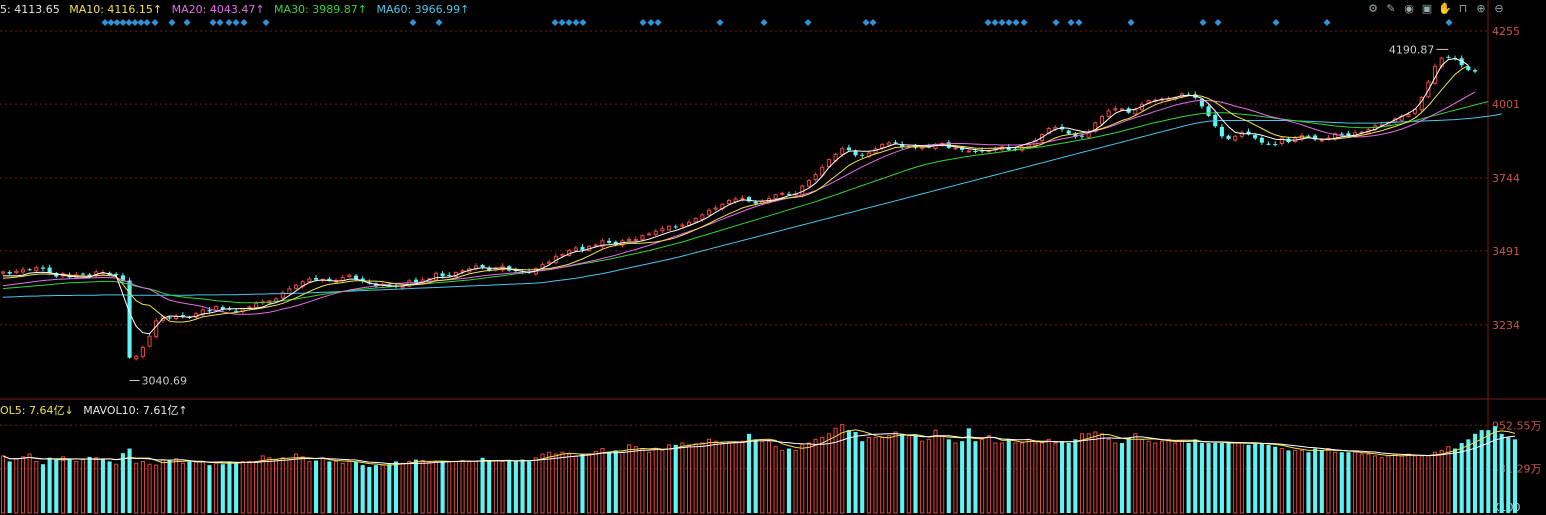  Describe the element at coordinates (1373, 8) in the screenshot. I see `settings-icon: ⚙` at that location.